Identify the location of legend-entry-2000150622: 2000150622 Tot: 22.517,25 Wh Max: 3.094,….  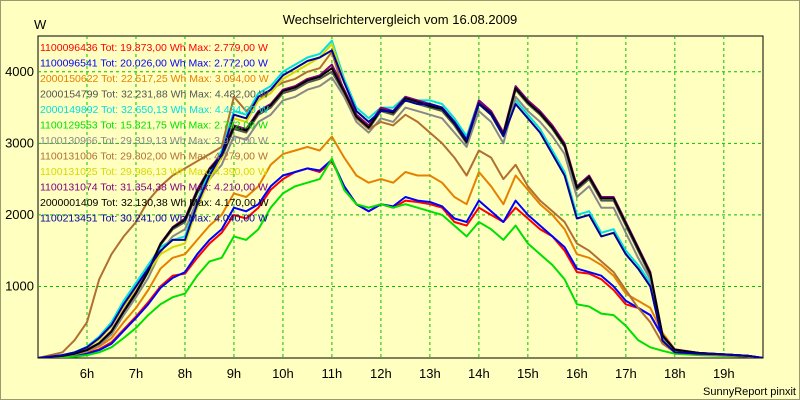
(154, 79).